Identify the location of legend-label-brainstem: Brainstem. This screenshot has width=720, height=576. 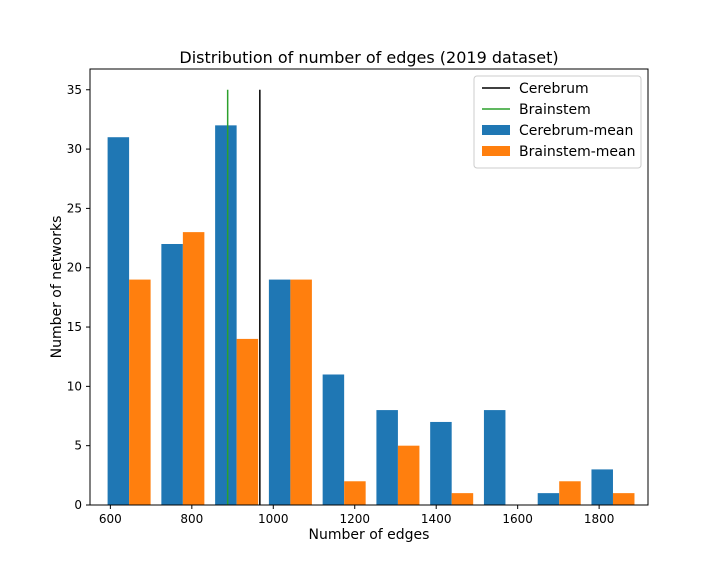
(555, 110).